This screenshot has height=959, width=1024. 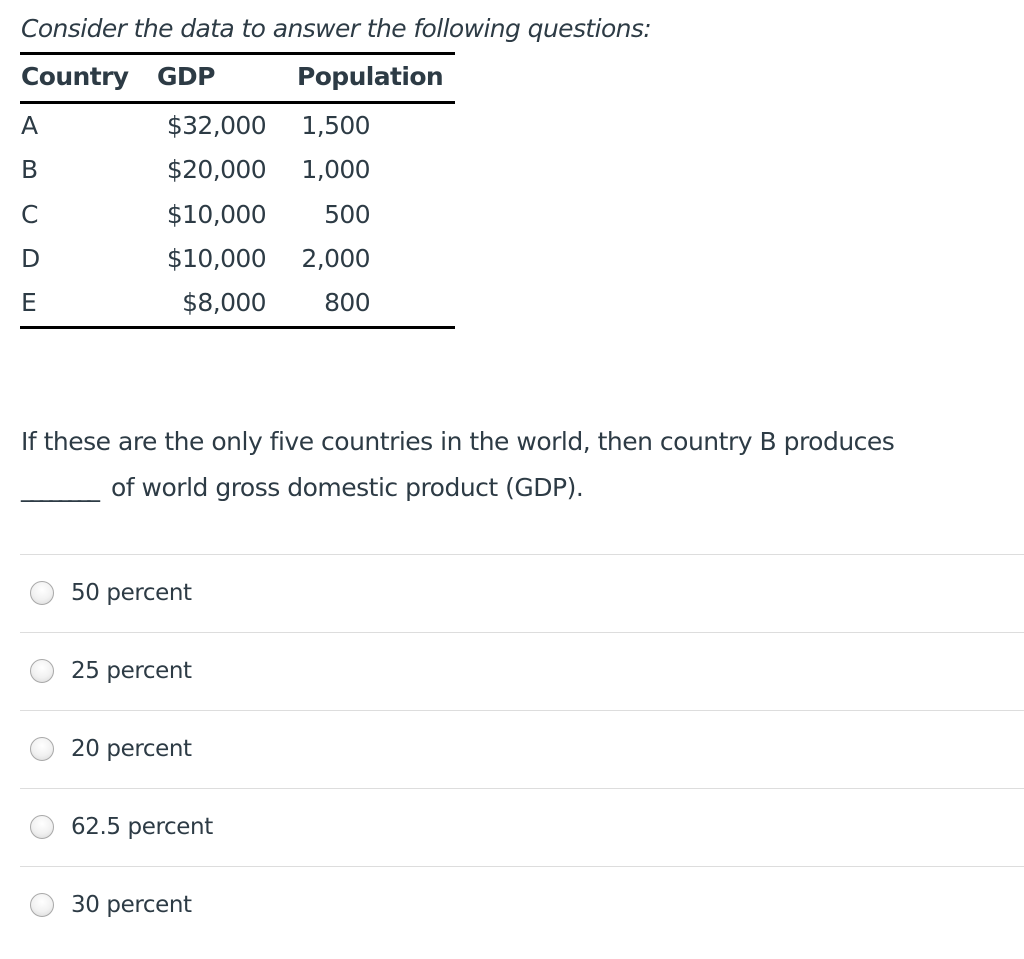 I want to click on cell-country: C, so click(x=29, y=214).